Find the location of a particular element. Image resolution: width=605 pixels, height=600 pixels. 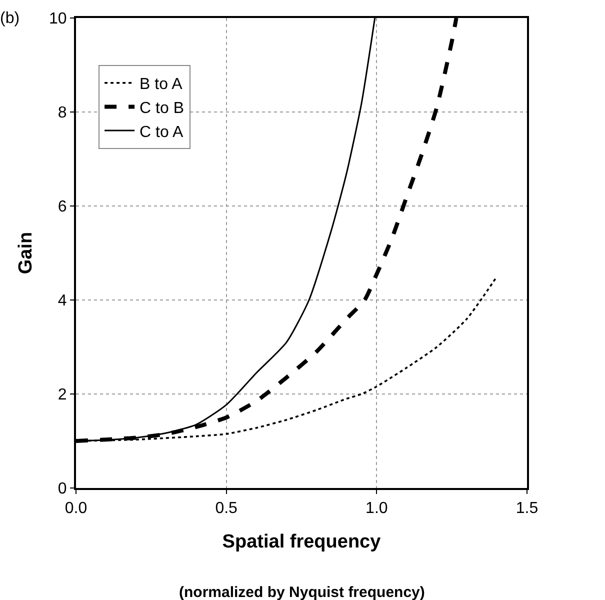

y-tick-label: 2 is located at coordinates (62, 395).